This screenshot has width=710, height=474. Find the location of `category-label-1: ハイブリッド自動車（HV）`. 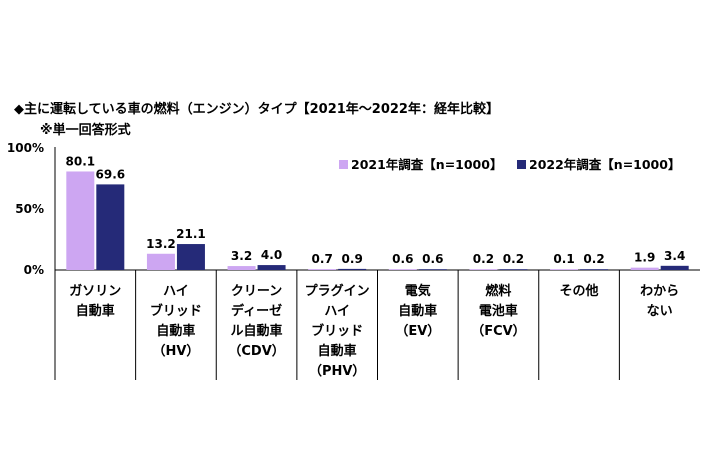

category-label-1: ハイブリッド自動車（HV） is located at coordinates (176, 321).